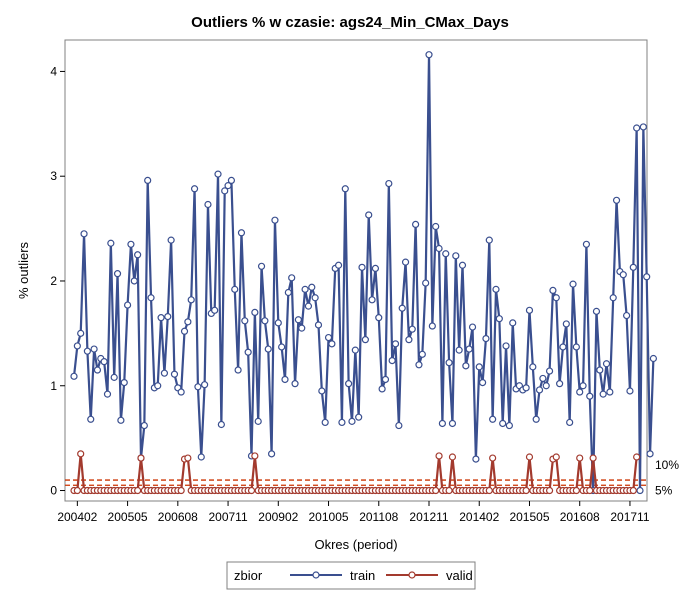 The height and width of the screenshot is (600, 700). I want to click on x-tick-label: 200711, so click(227, 517).